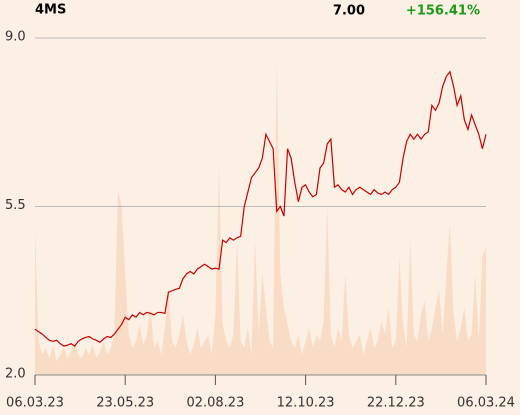 Image resolution: width=520 pixels, height=415 pixels. What do you see at coordinates (306, 403) in the screenshot?
I see `x-tick-label: 12.10.23` at bounding box center [306, 403].